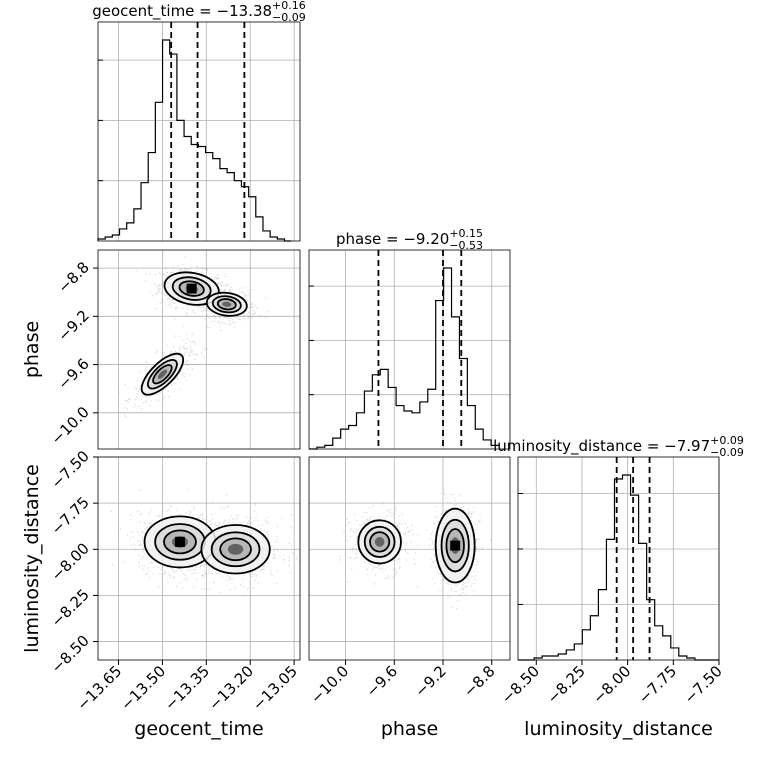 The image size is (760, 760). What do you see at coordinates (70, 469) in the screenshot?
I see `y-tick-label: −7.50` at bounding box center [70, 469].